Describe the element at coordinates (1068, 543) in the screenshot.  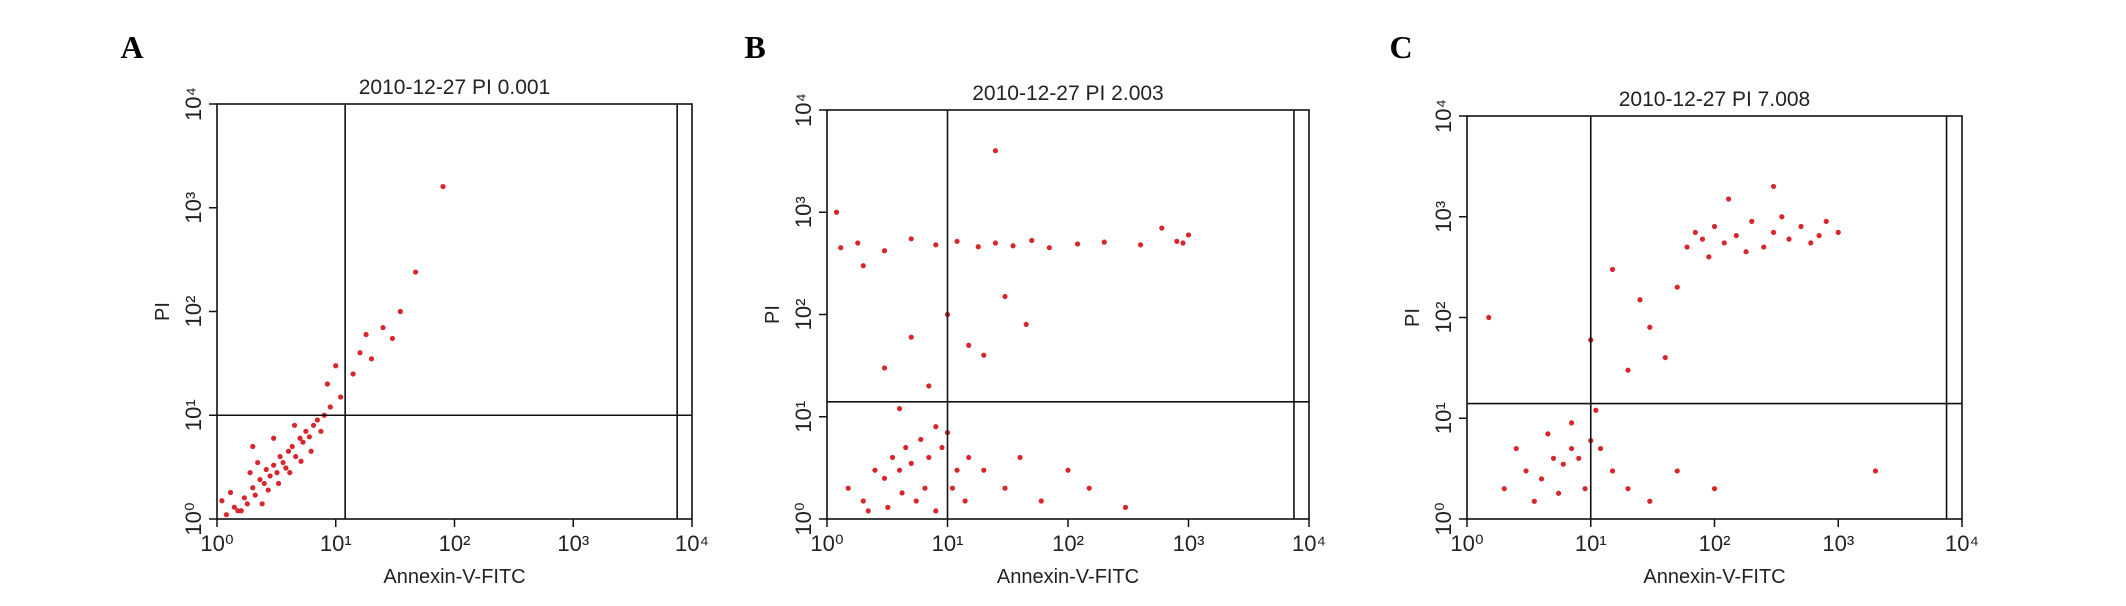
I see `x-tick-label: 10²` at that location.